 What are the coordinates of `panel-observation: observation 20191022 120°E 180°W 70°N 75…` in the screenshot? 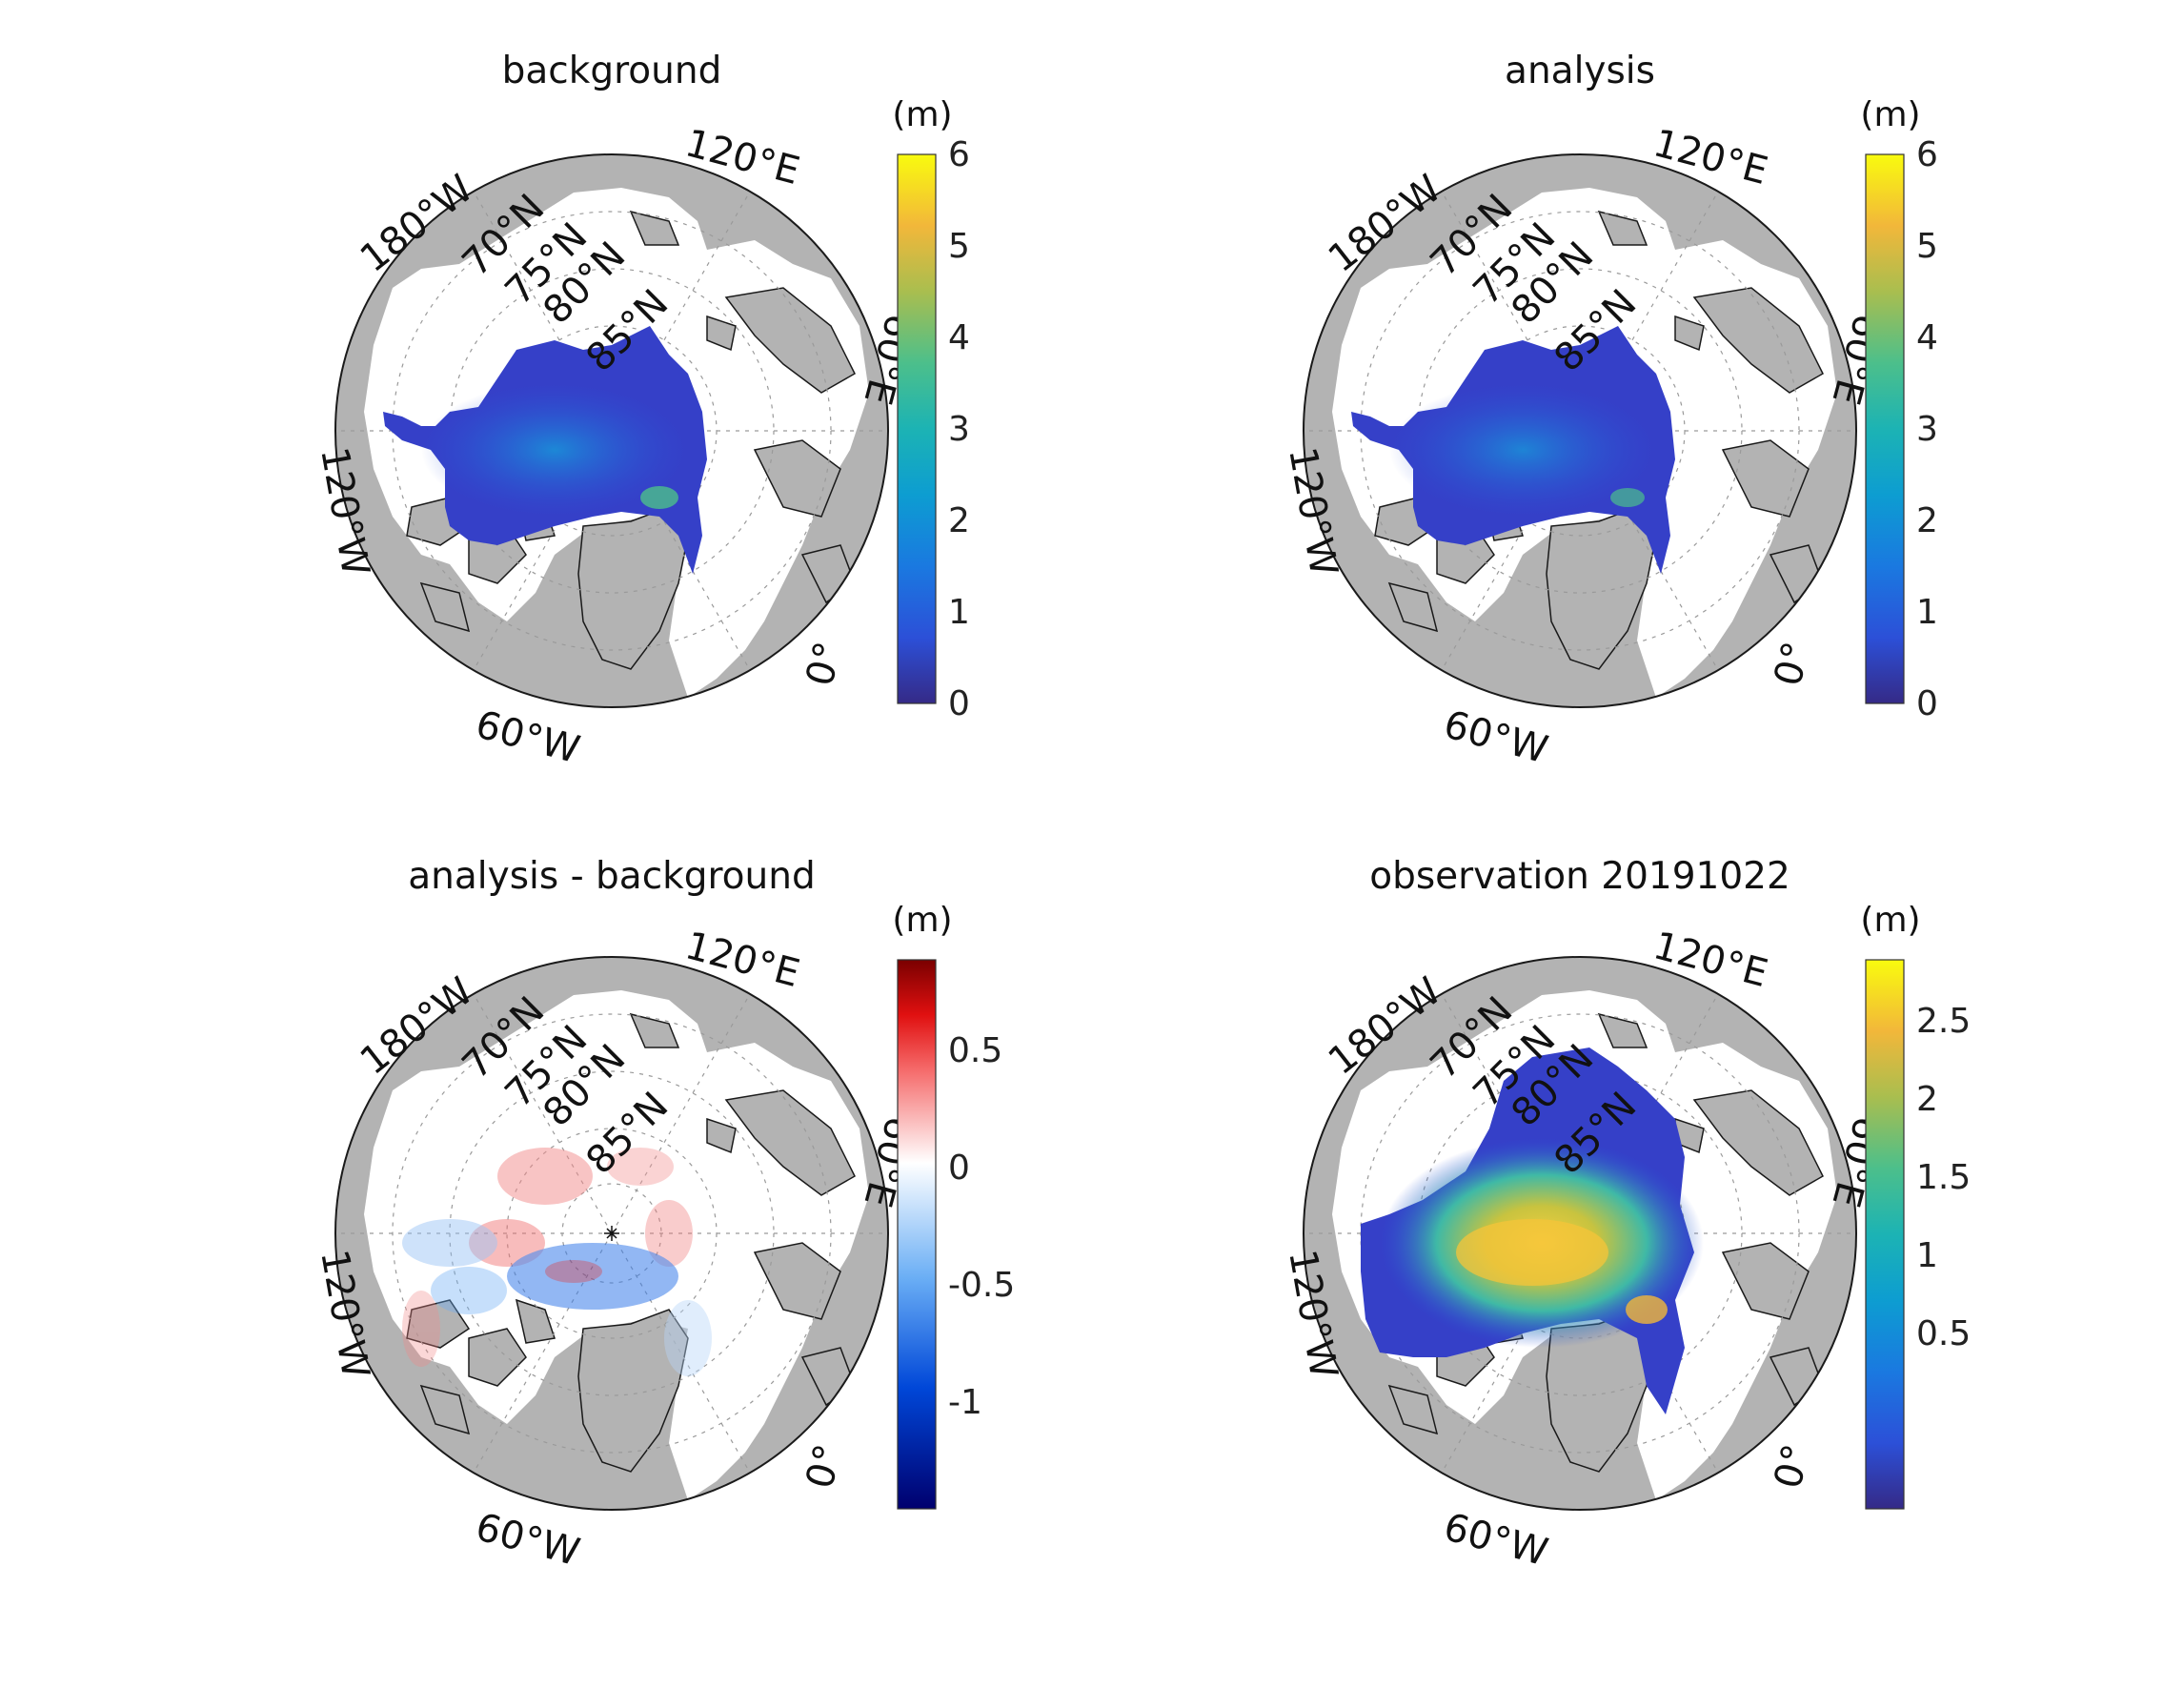 It's located at (1626, 1215).